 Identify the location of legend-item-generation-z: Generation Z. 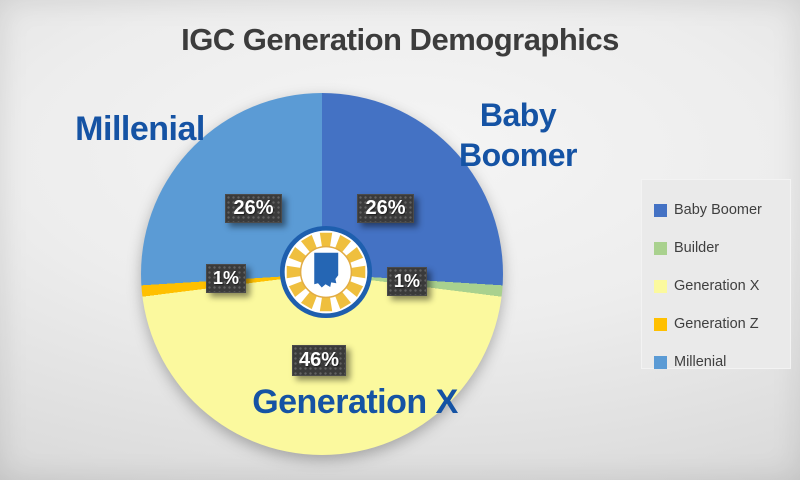
(722, 324).